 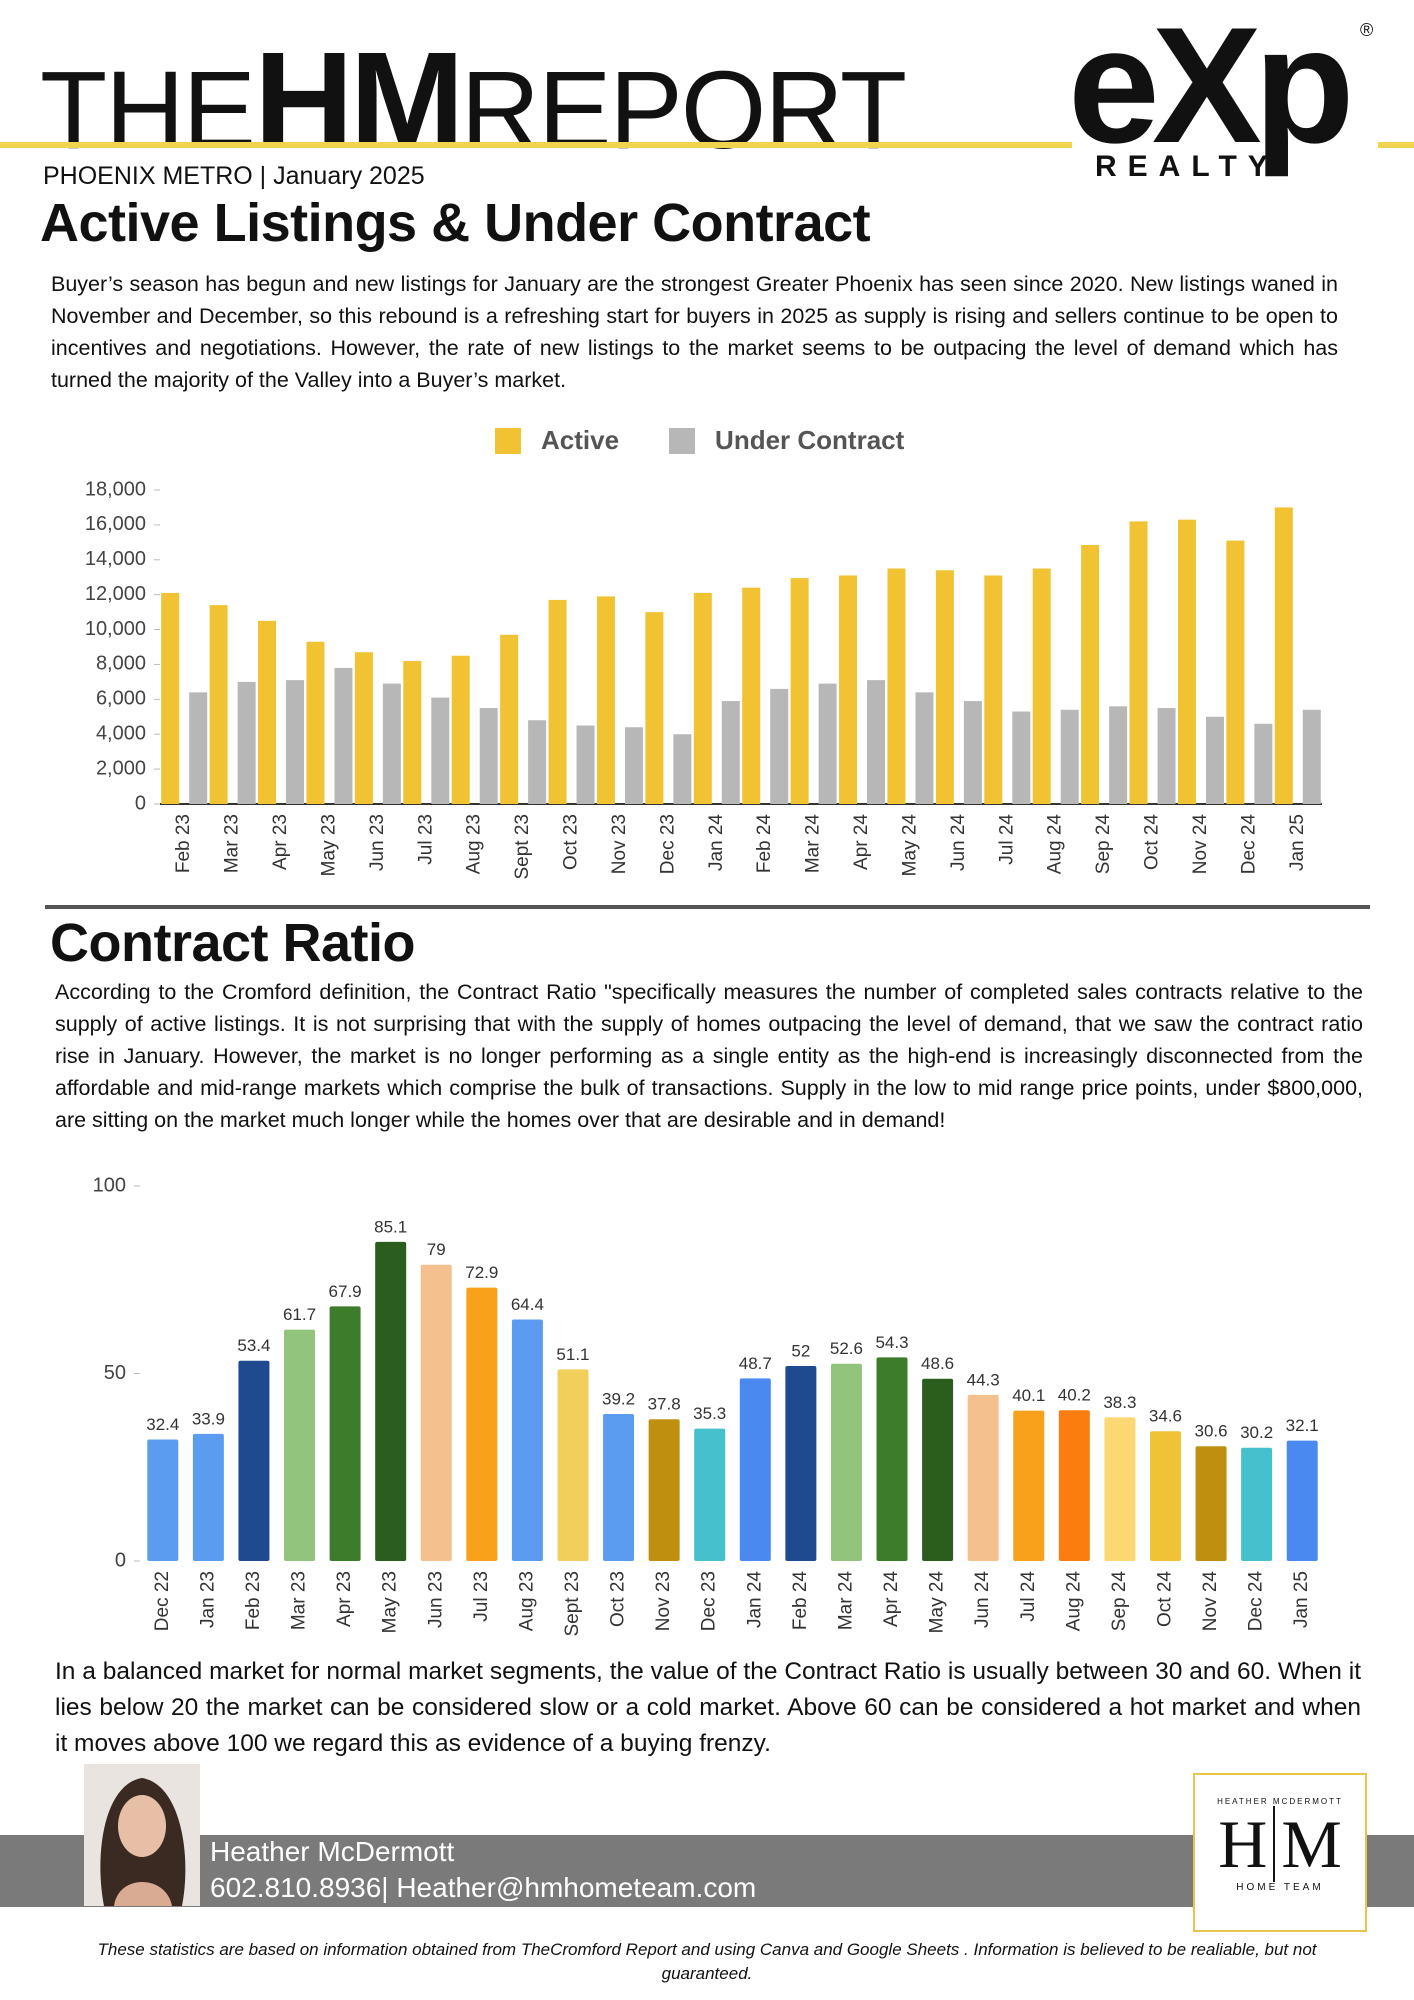 What do you see at coordinates (359, 101) in the screenshot?
I see `title-hm: HM` at bounding box center [359, 101].